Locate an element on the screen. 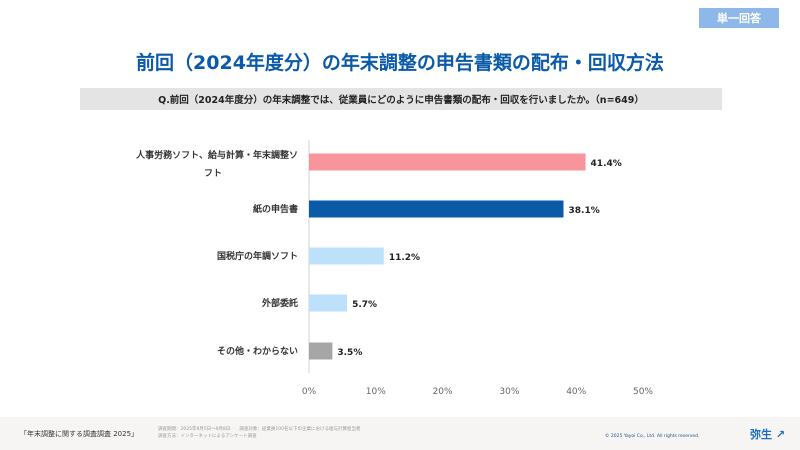 This screenshot has width=800, height=450. data-label: 41.4% is located at coordinates (606, 164).